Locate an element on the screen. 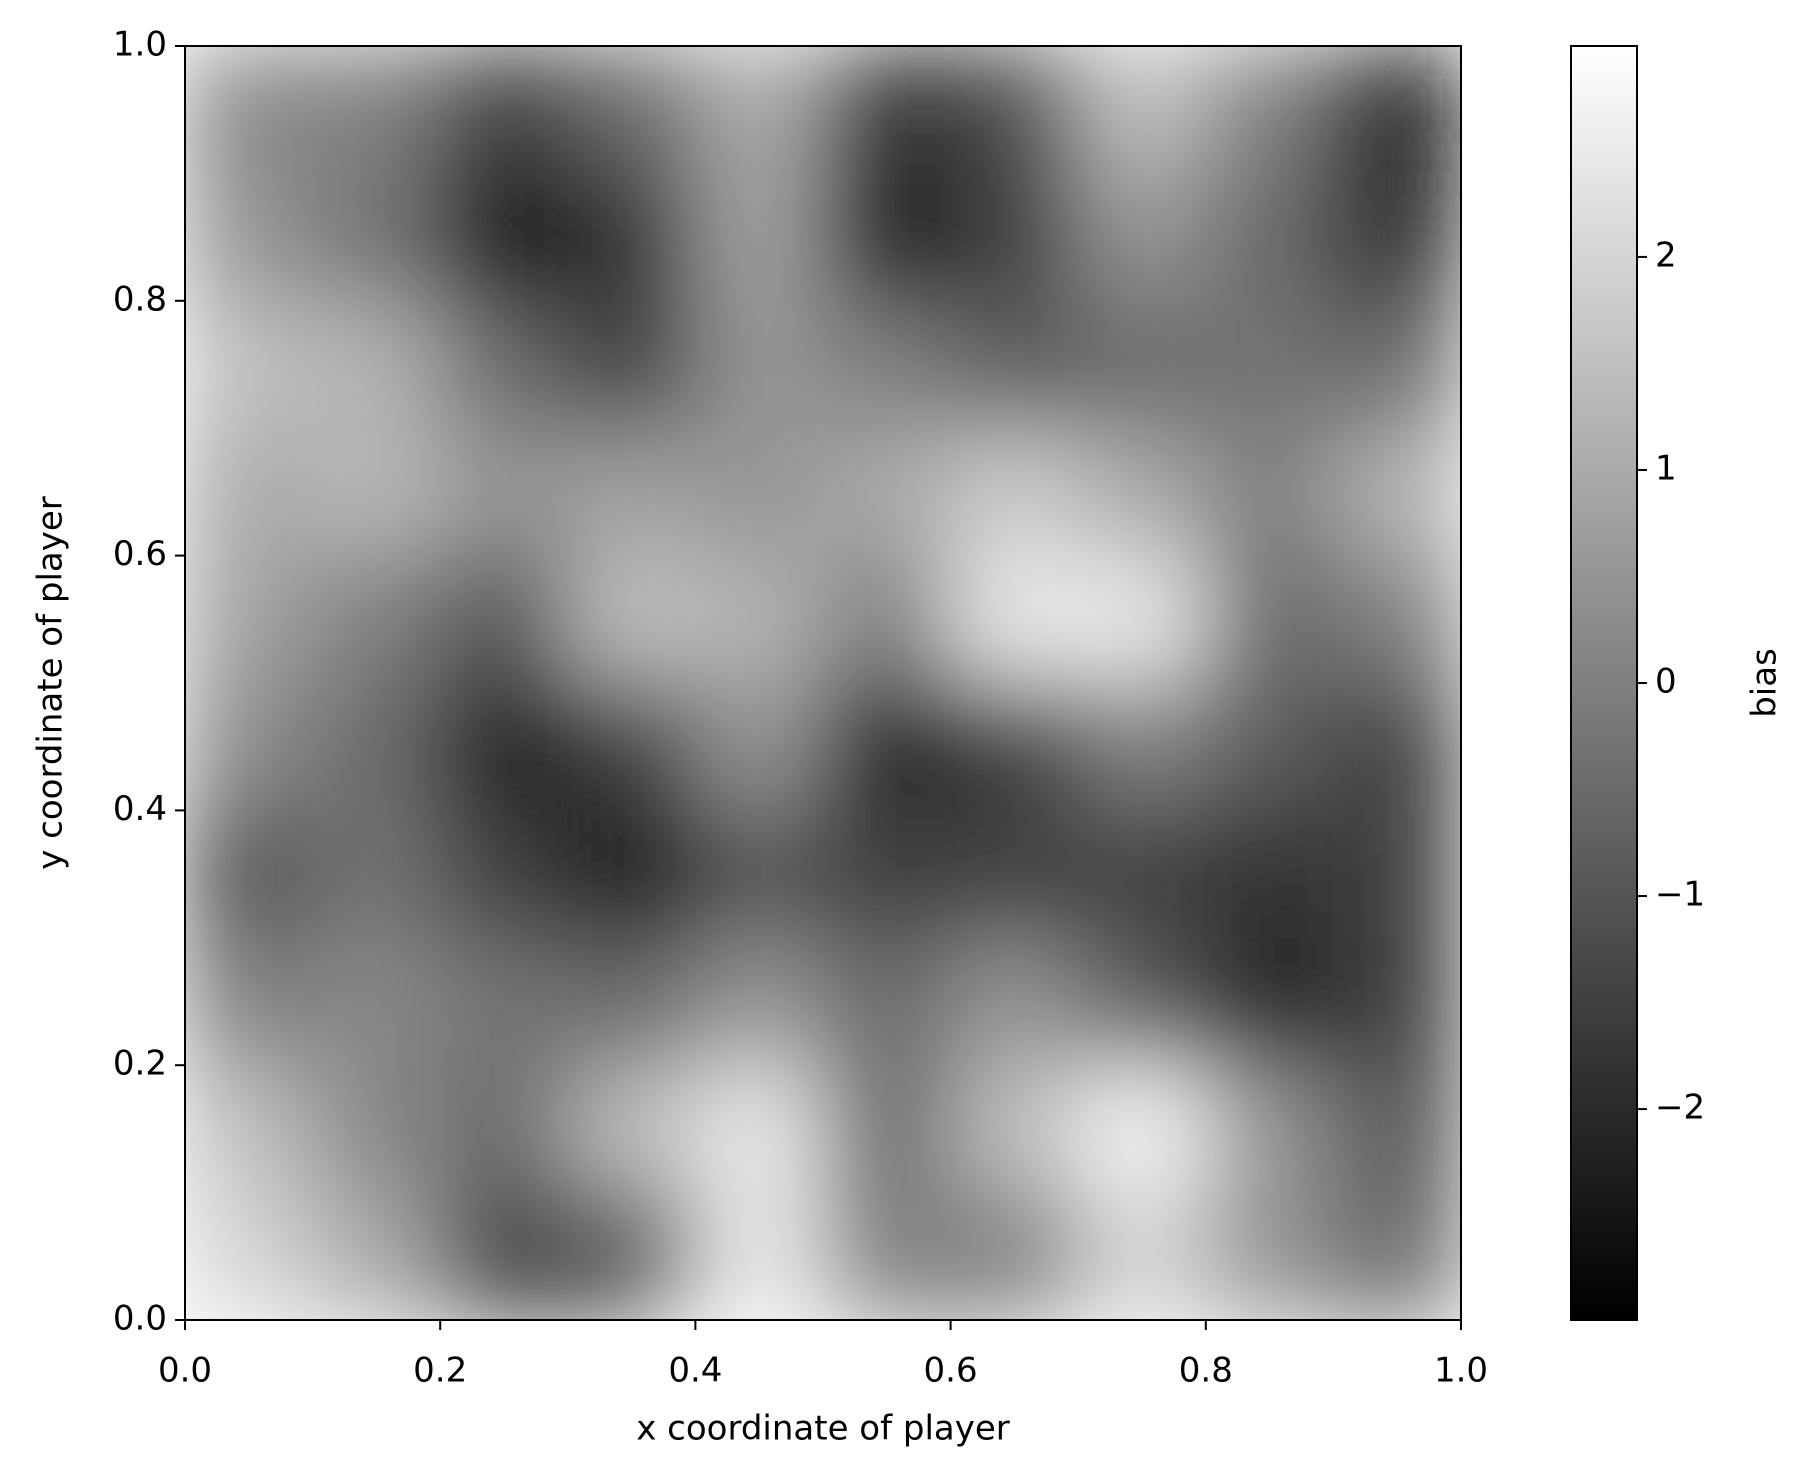 Image resolution: width=1806 pixels, height=1474 pixels. y-tick-label: 0.2 is located at coordinates (140, 1064).